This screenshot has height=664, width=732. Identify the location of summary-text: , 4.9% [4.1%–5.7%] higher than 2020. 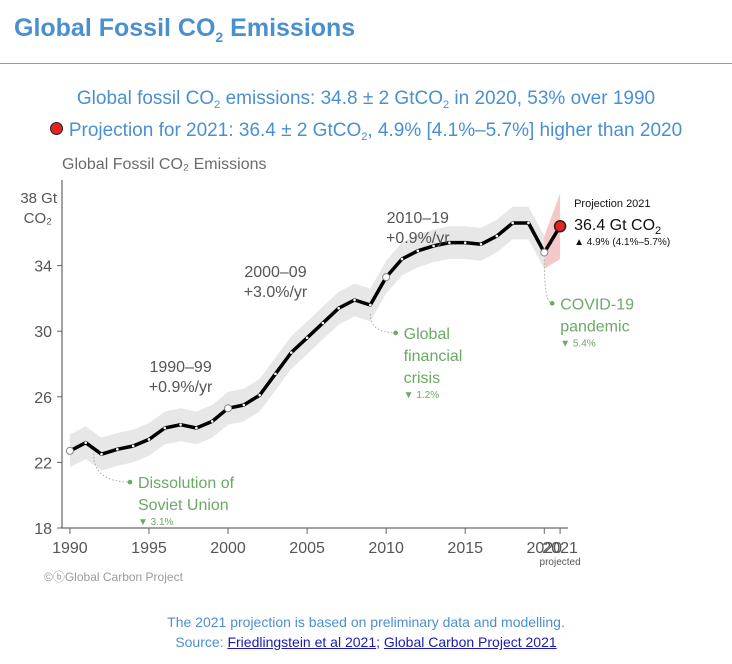
(525, 130).